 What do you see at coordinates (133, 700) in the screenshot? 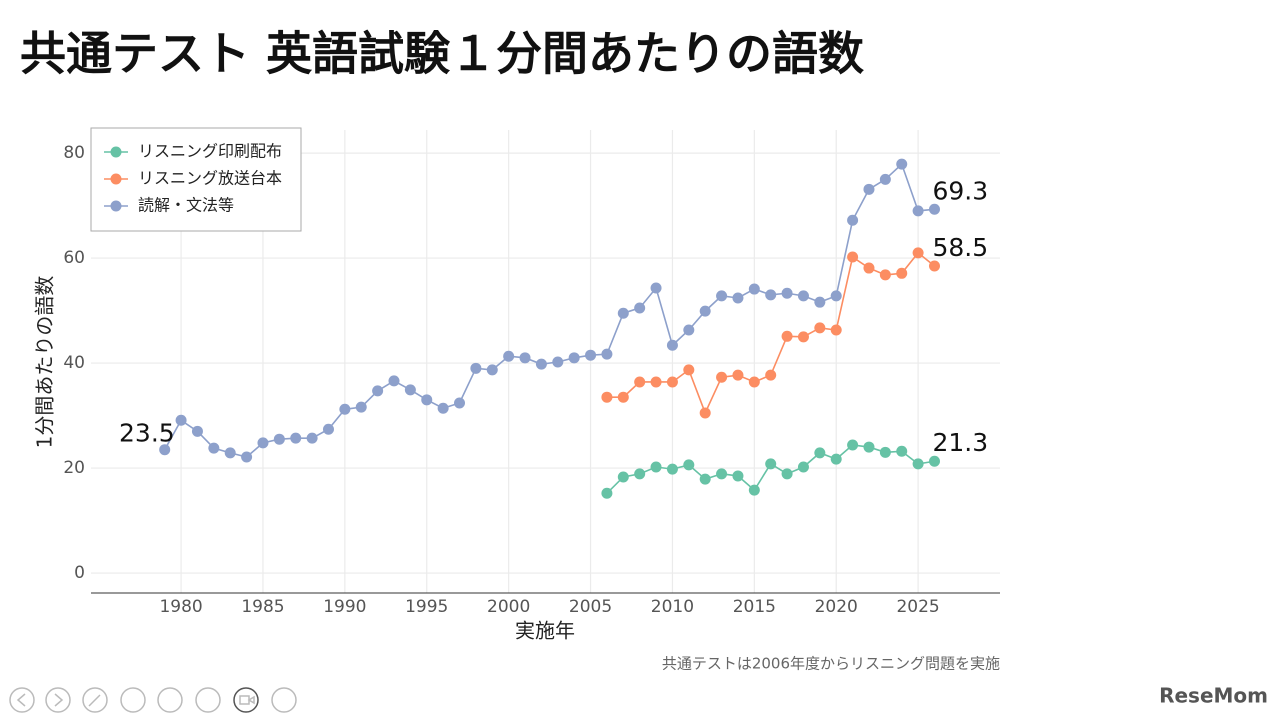
I see `slides-button` at bounding box center [133, 700].